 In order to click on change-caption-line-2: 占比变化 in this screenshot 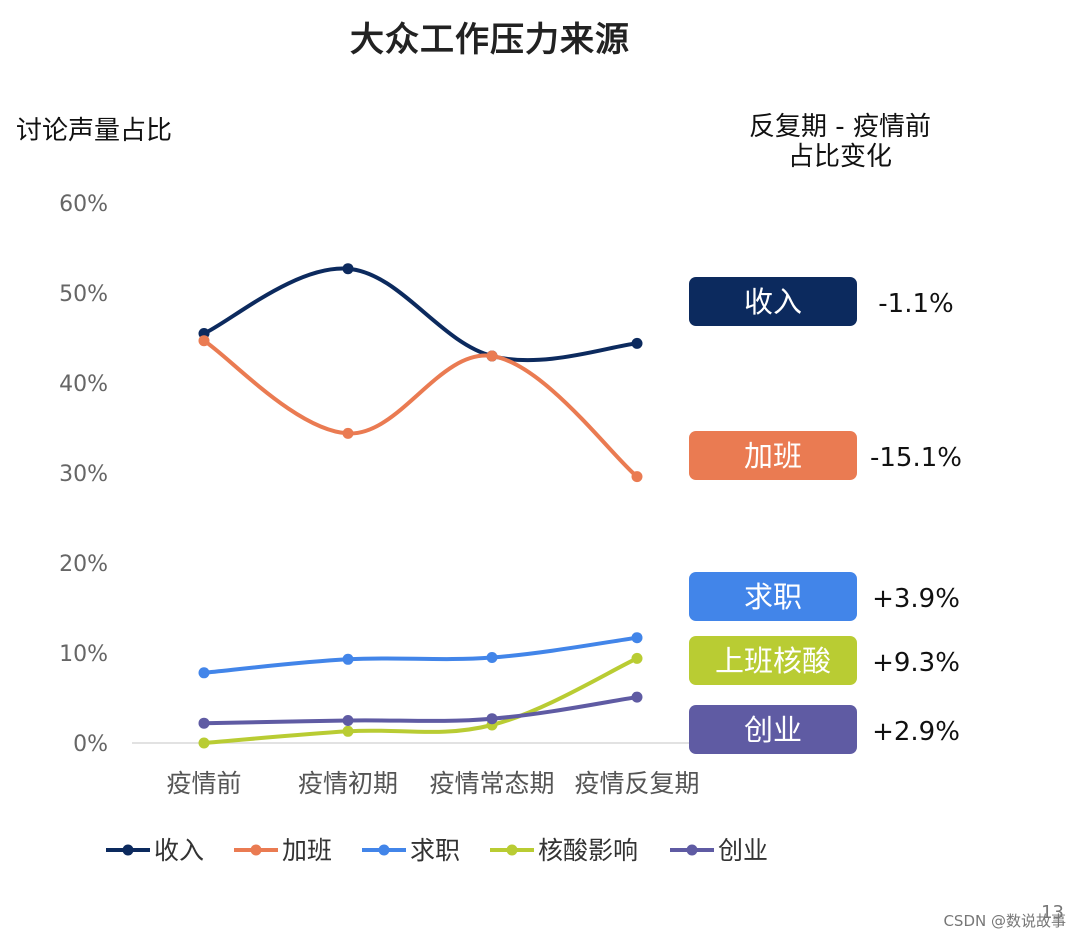, I will do `click(839, 157)`.